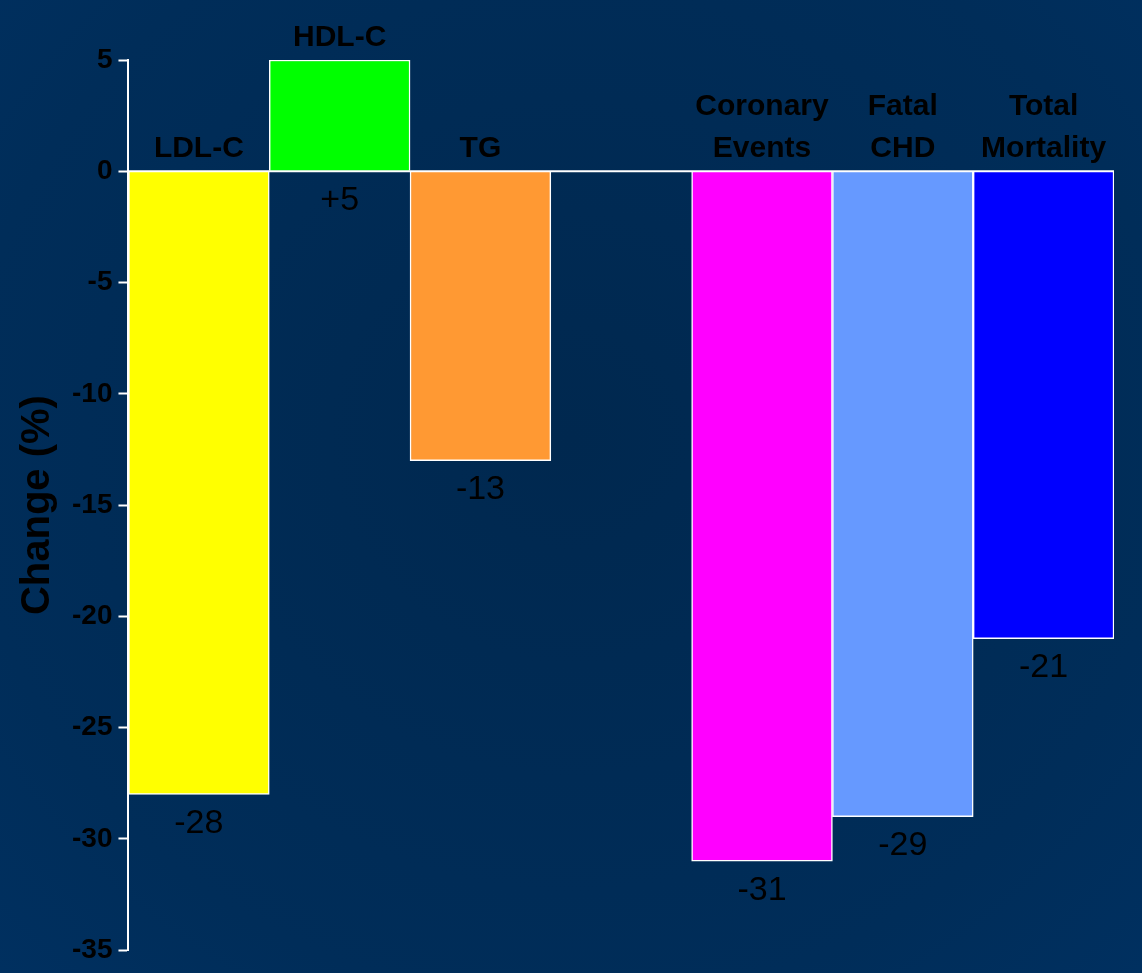 Image resolution: width=1142 pixels, height=973 pixels. What do you see at coordinates (1044, 126) in the screenshot?
I see `x-tick-label: Total Mortality` at bounding box center [1044, 126].